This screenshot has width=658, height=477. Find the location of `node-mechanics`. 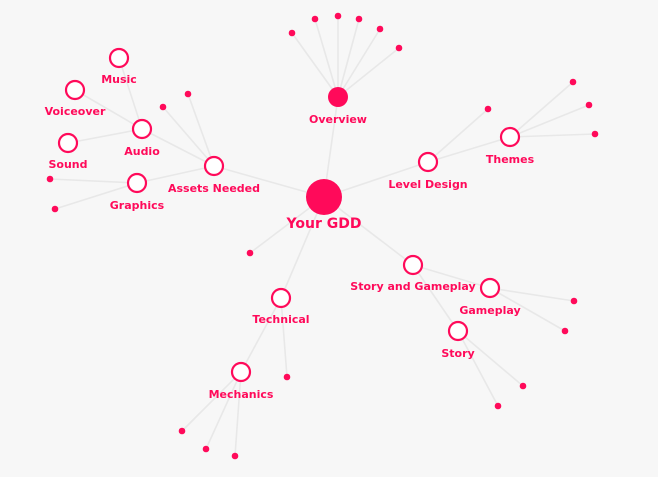

node-mechanics is located at coordinates (241, 372).